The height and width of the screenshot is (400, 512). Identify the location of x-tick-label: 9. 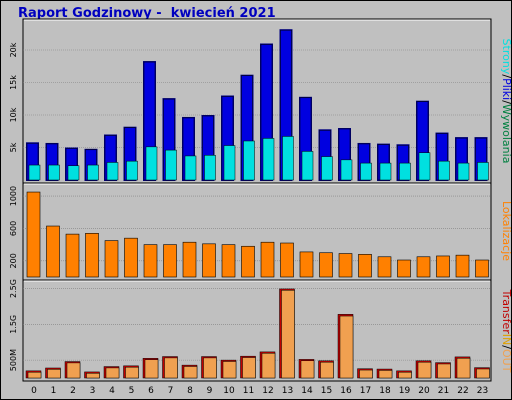
(210, 391).